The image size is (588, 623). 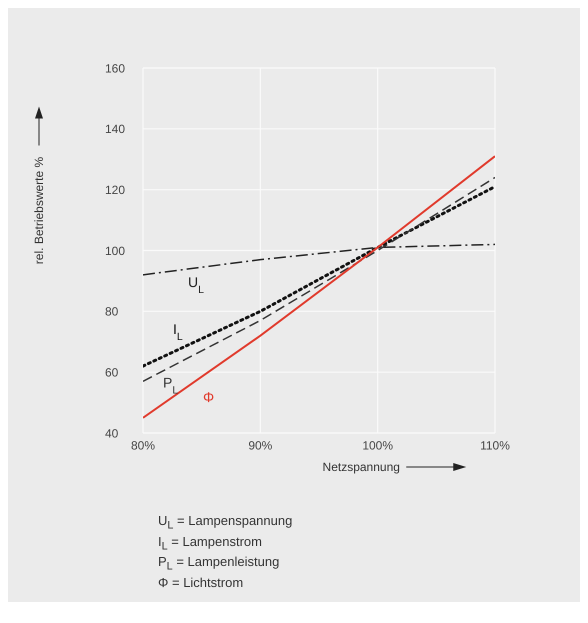 What do you see at coordinates (495, 445) in the screenshot?
I see `x-tick-label: 110%` at bounding box center [495, 445].